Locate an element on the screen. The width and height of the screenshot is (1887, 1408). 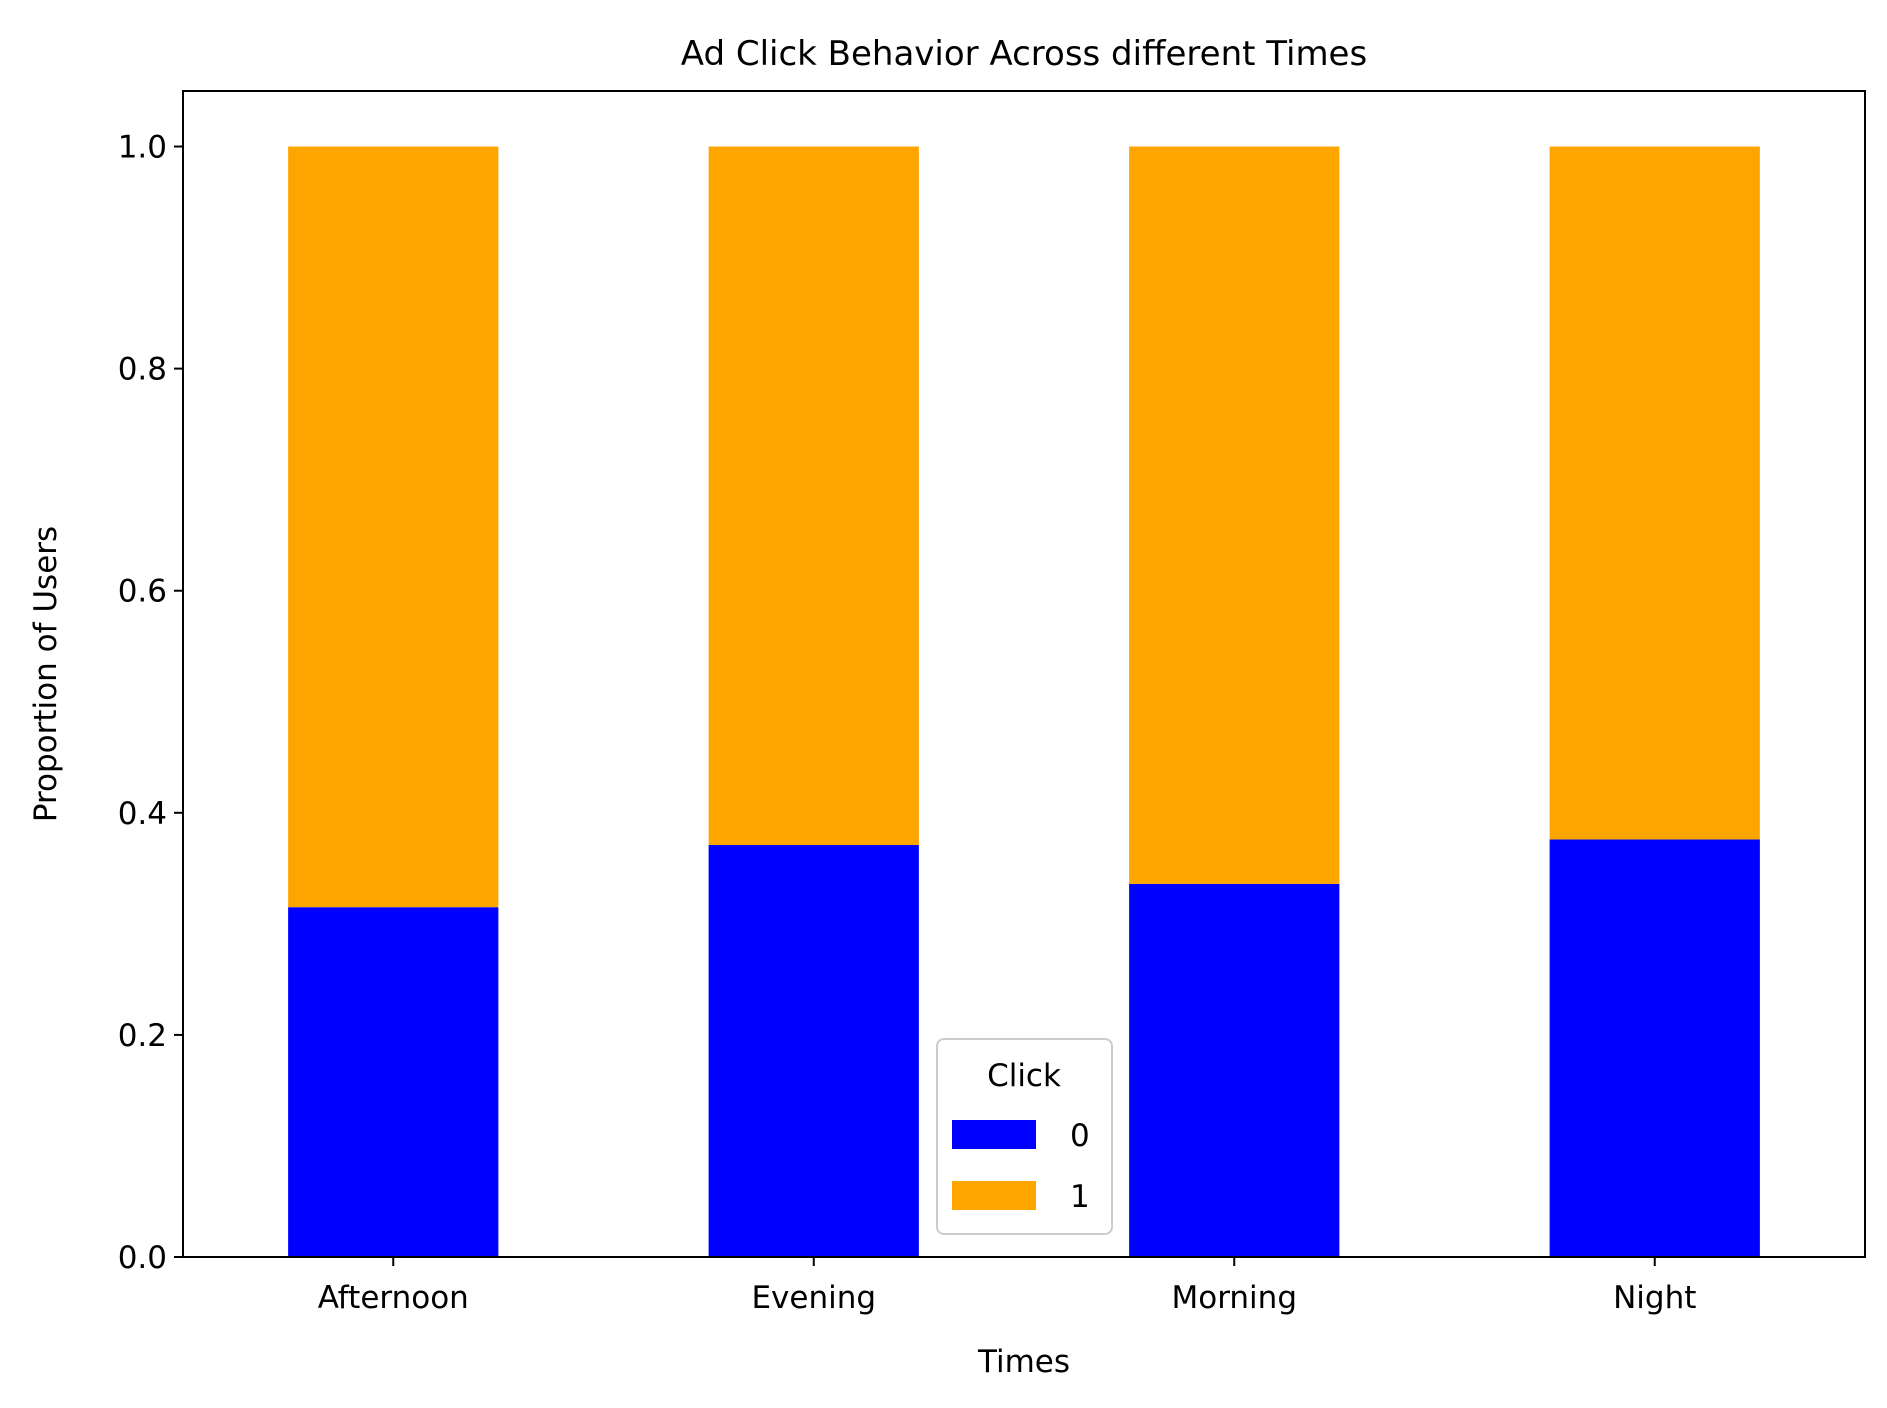
y-tick-label: 1.0 is located at coordinates (142, 148).